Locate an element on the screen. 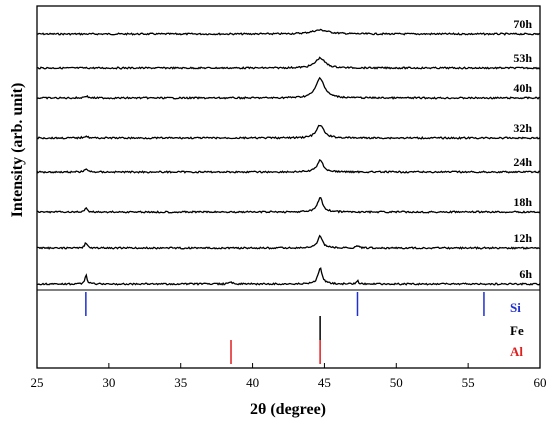 The image size is (550, 421). series-label-12h: 12h is located at coordinates (522, 238).